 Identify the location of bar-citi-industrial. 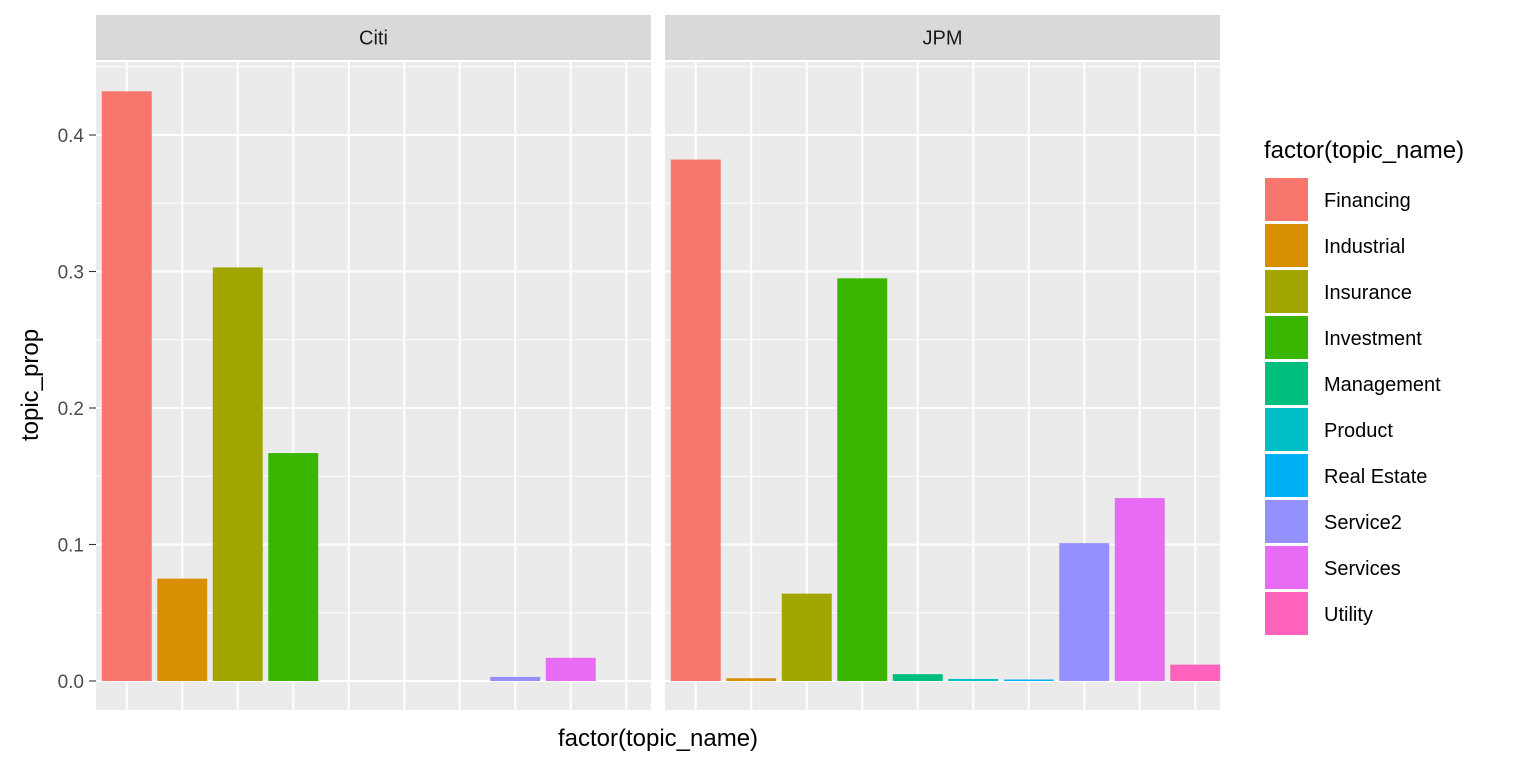
(182, 629).